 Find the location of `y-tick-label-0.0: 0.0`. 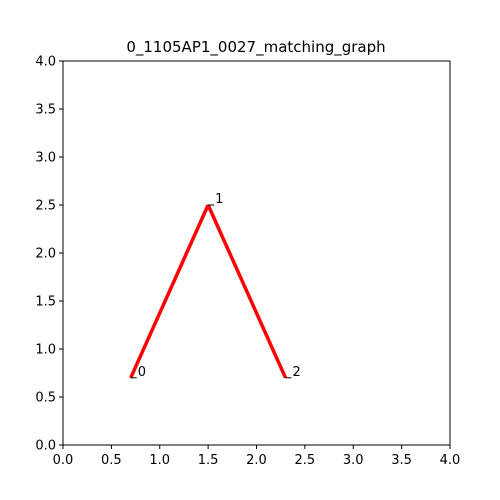

y-tick-label-0.0: 0.0 is located at coordinates (45, 446).